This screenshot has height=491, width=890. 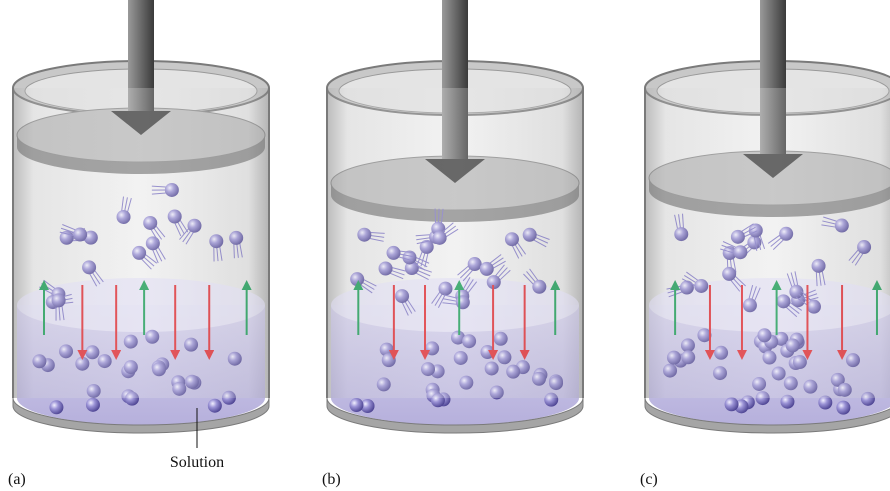 What do you see at coordinates (17, 479) in the screenshot?
I see `panel-label: (a)` at bounding box center [17, 479].